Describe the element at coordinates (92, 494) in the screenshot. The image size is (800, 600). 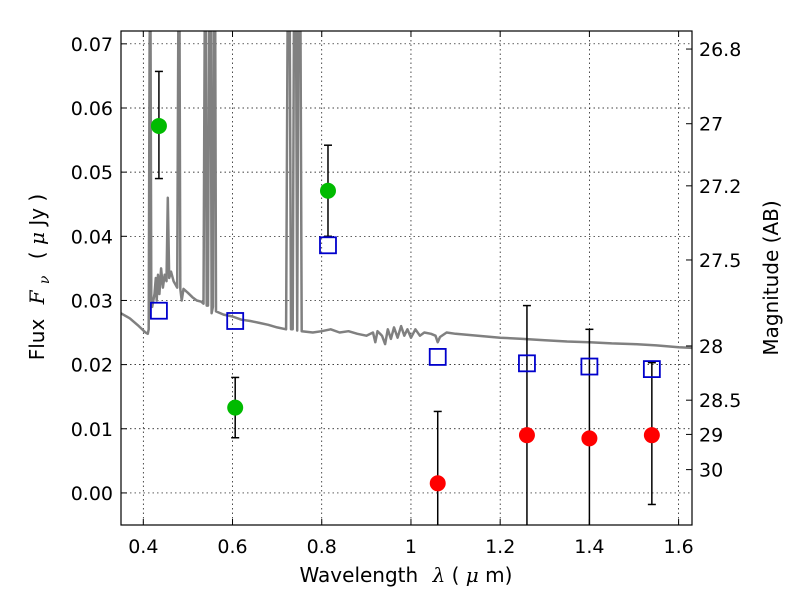
I see `y-tick-label: 0.00` at that location.